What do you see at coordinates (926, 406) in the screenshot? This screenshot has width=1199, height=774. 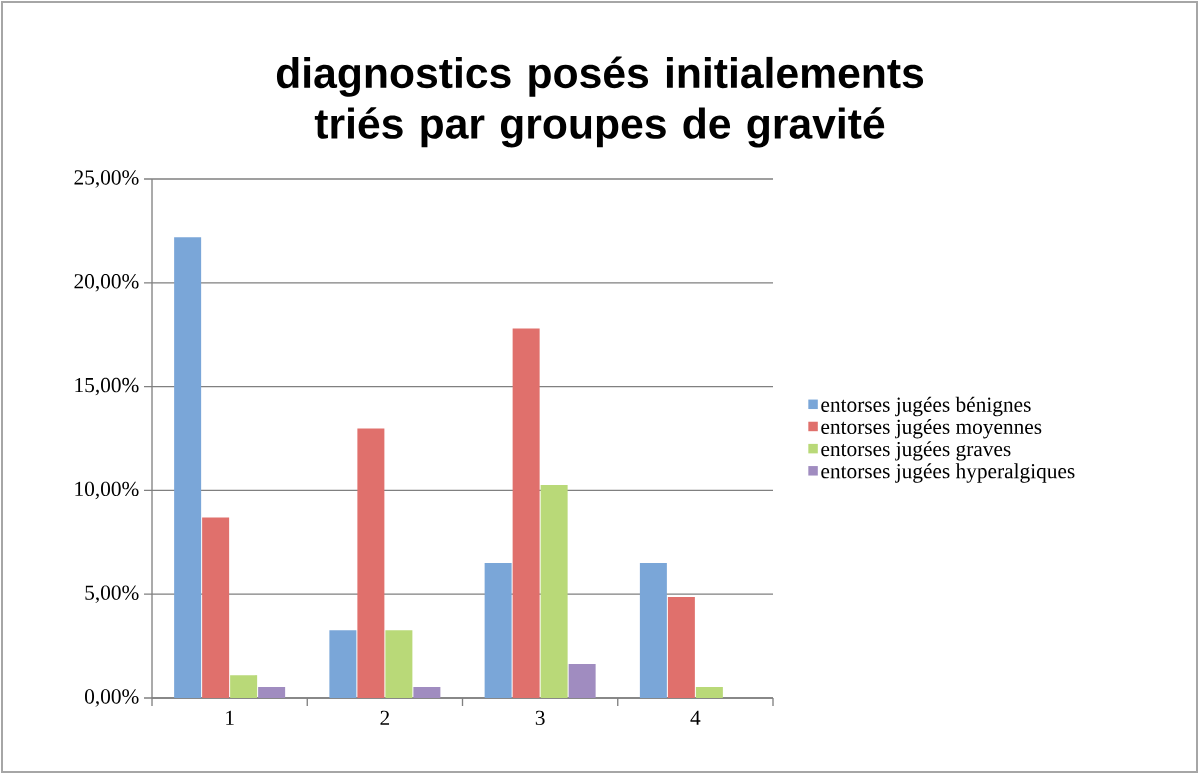 I see `legend-label: entorses jugées bénignes` at bounding box center [926, 406].